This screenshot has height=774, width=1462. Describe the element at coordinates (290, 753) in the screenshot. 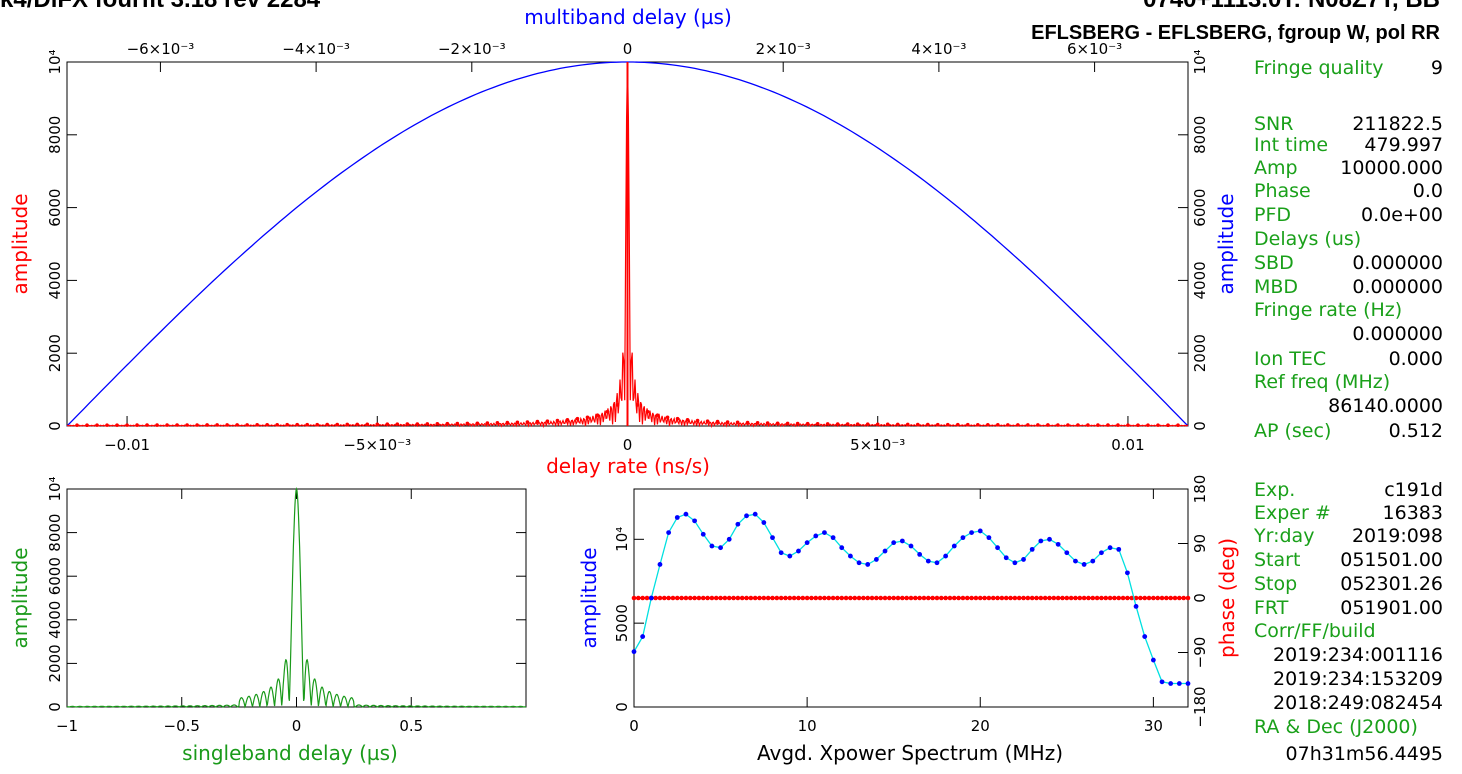

I see `sbd-xlabel: singleband delay (µs)` at that location.